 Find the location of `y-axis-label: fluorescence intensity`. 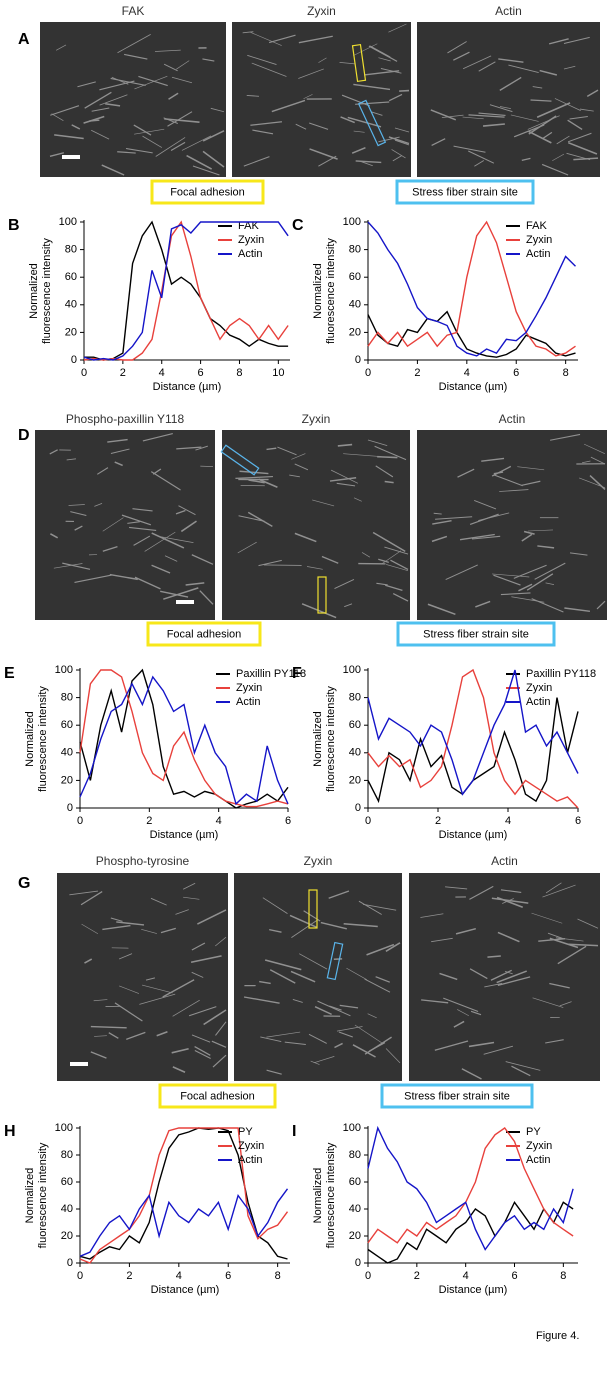

y-axis-label: fluorescence intensity is located at coordinates (331, 1195).